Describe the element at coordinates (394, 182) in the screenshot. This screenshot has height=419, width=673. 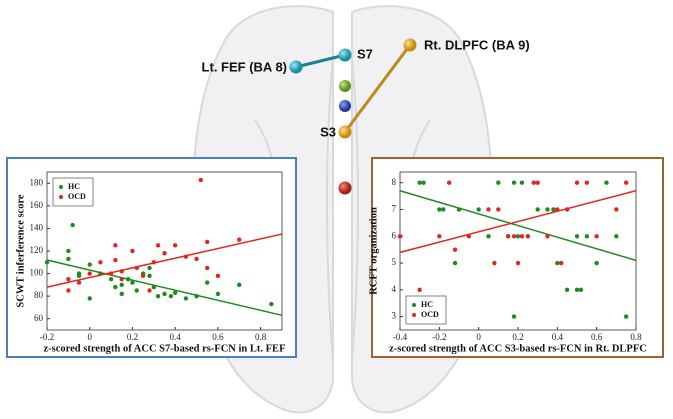
I see `y-tick-label: 8` at that location.